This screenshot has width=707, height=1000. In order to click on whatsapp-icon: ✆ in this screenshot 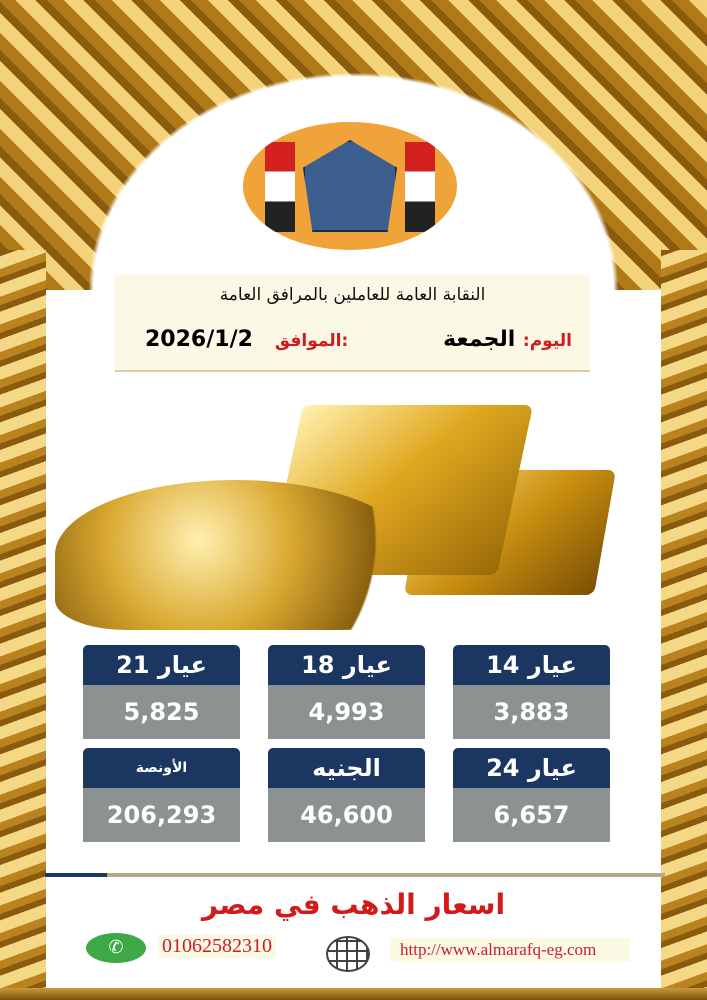, I will do `click(116, 948)`.